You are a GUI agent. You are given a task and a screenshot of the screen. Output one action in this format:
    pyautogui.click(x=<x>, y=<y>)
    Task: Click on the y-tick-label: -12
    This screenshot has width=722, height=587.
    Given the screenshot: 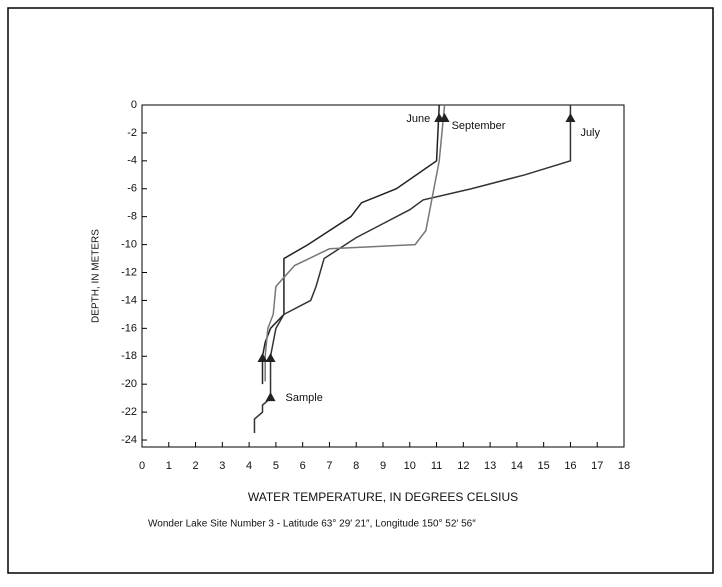 What is the action you would take?
    pyautogui.click(x=129, y=272)
    